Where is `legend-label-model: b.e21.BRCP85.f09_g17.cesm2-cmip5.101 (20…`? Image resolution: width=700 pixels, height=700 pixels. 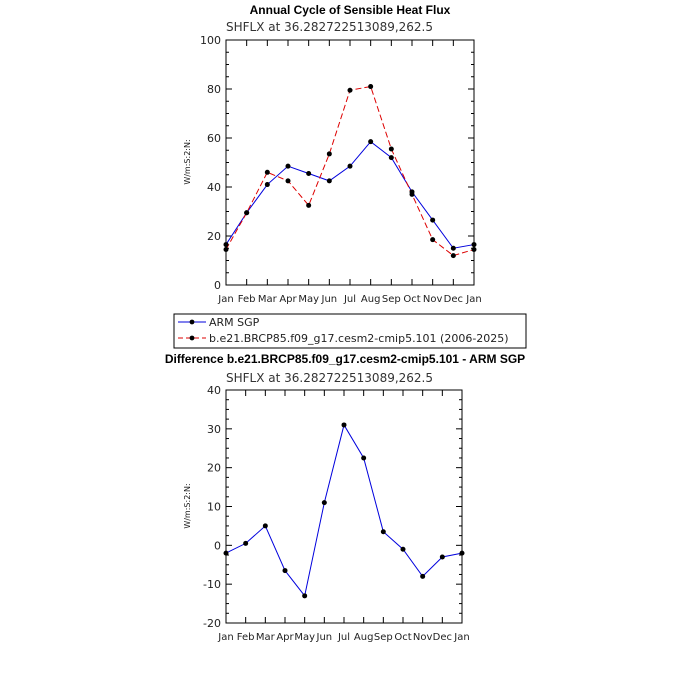
legend-label-model: b.e21.BRCP85.f09_g17.cesm2-cmip5.101 (20… is located at coordinates (359, 338).